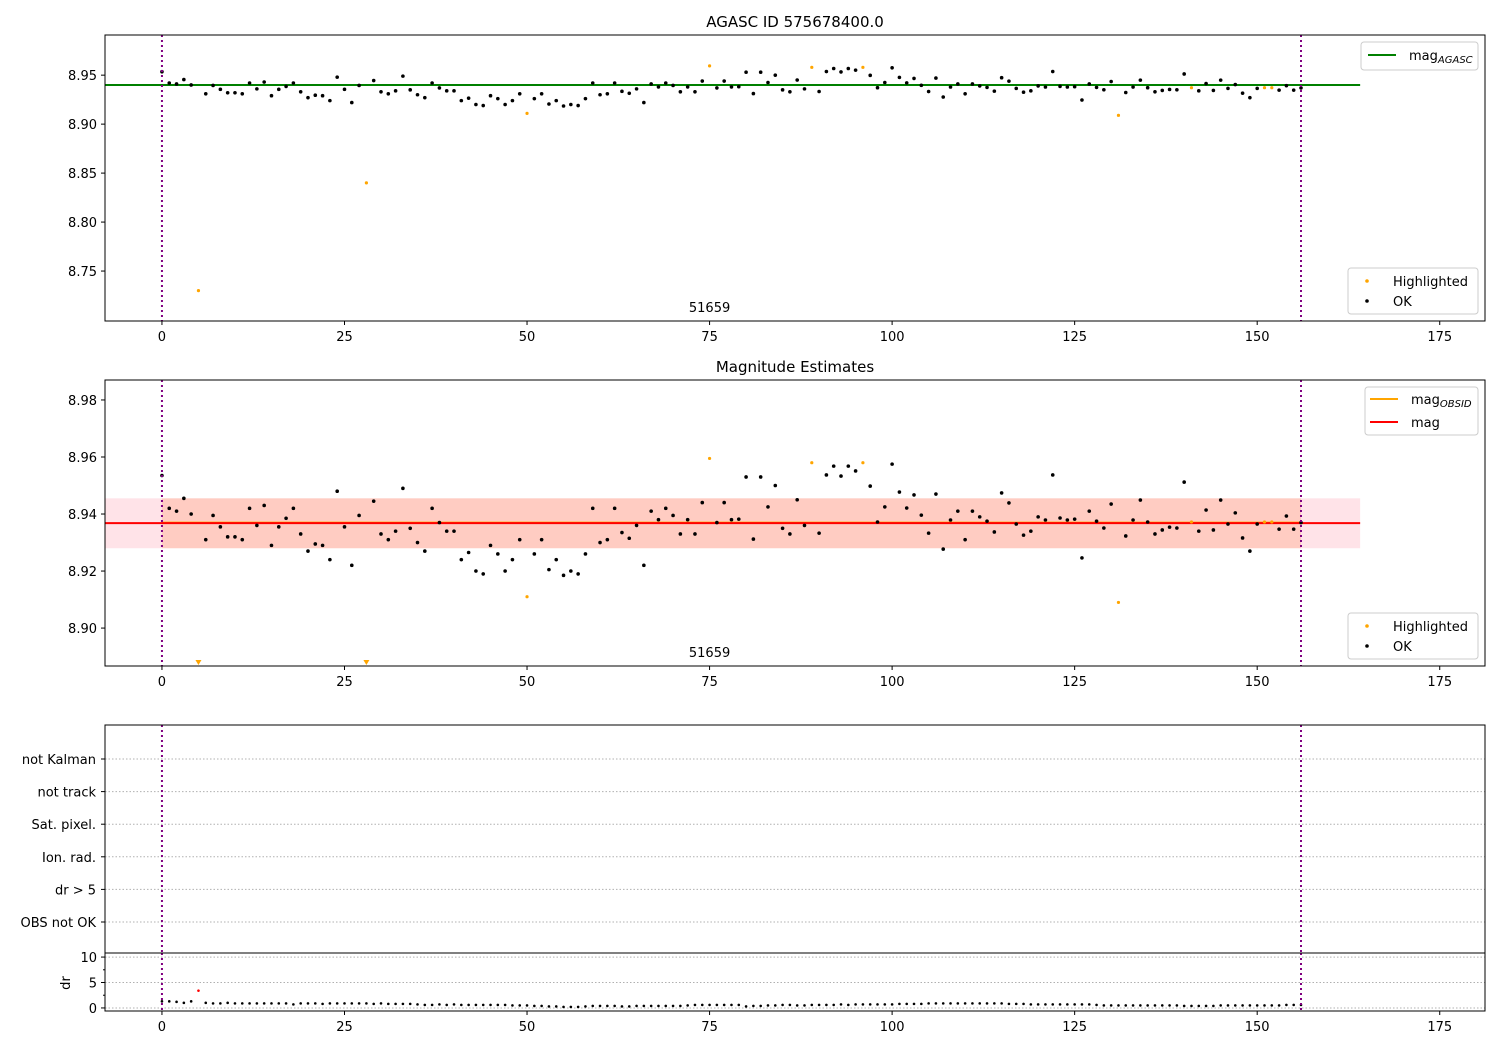  What do you see at coordinates (1257, 337) in the screenshot?
I see `top-xtick-label: 150` at bounding box center [1257, 337].